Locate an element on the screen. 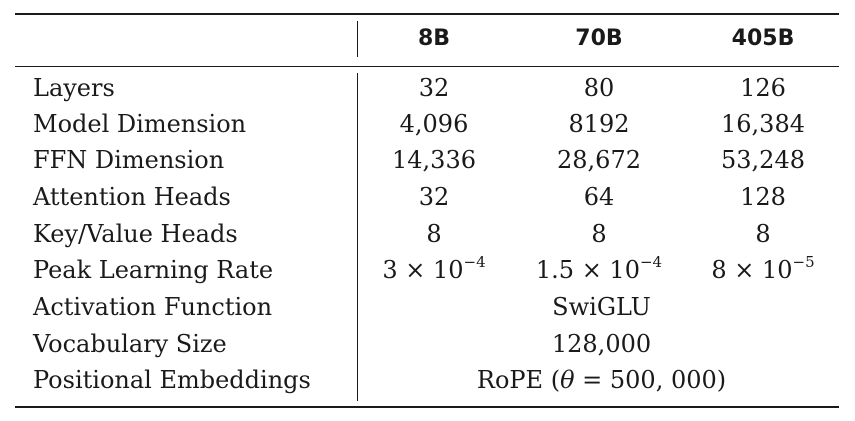 The width and height of the screenshot is (855, 421). lr-exponent: −5 is located at coordinates (803, 262).